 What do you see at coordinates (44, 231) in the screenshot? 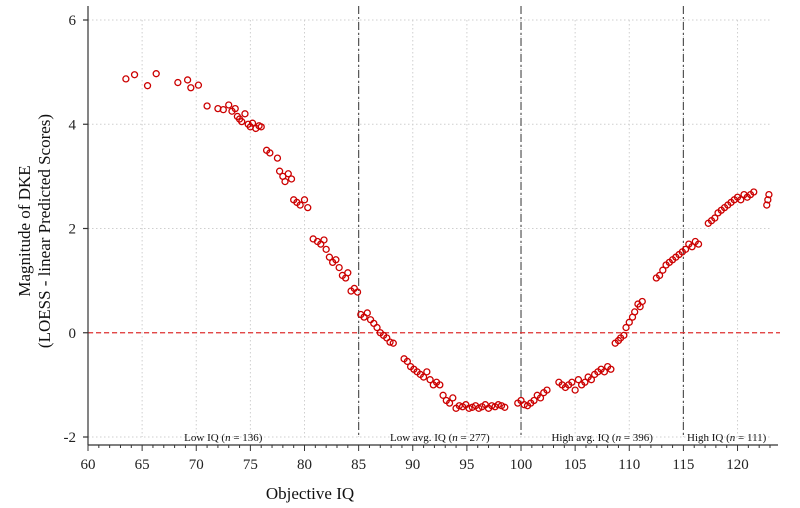
I see `y-axis-title-line2: (LOESS - linear Predicted Scores)` at bounding box center [44, 231].